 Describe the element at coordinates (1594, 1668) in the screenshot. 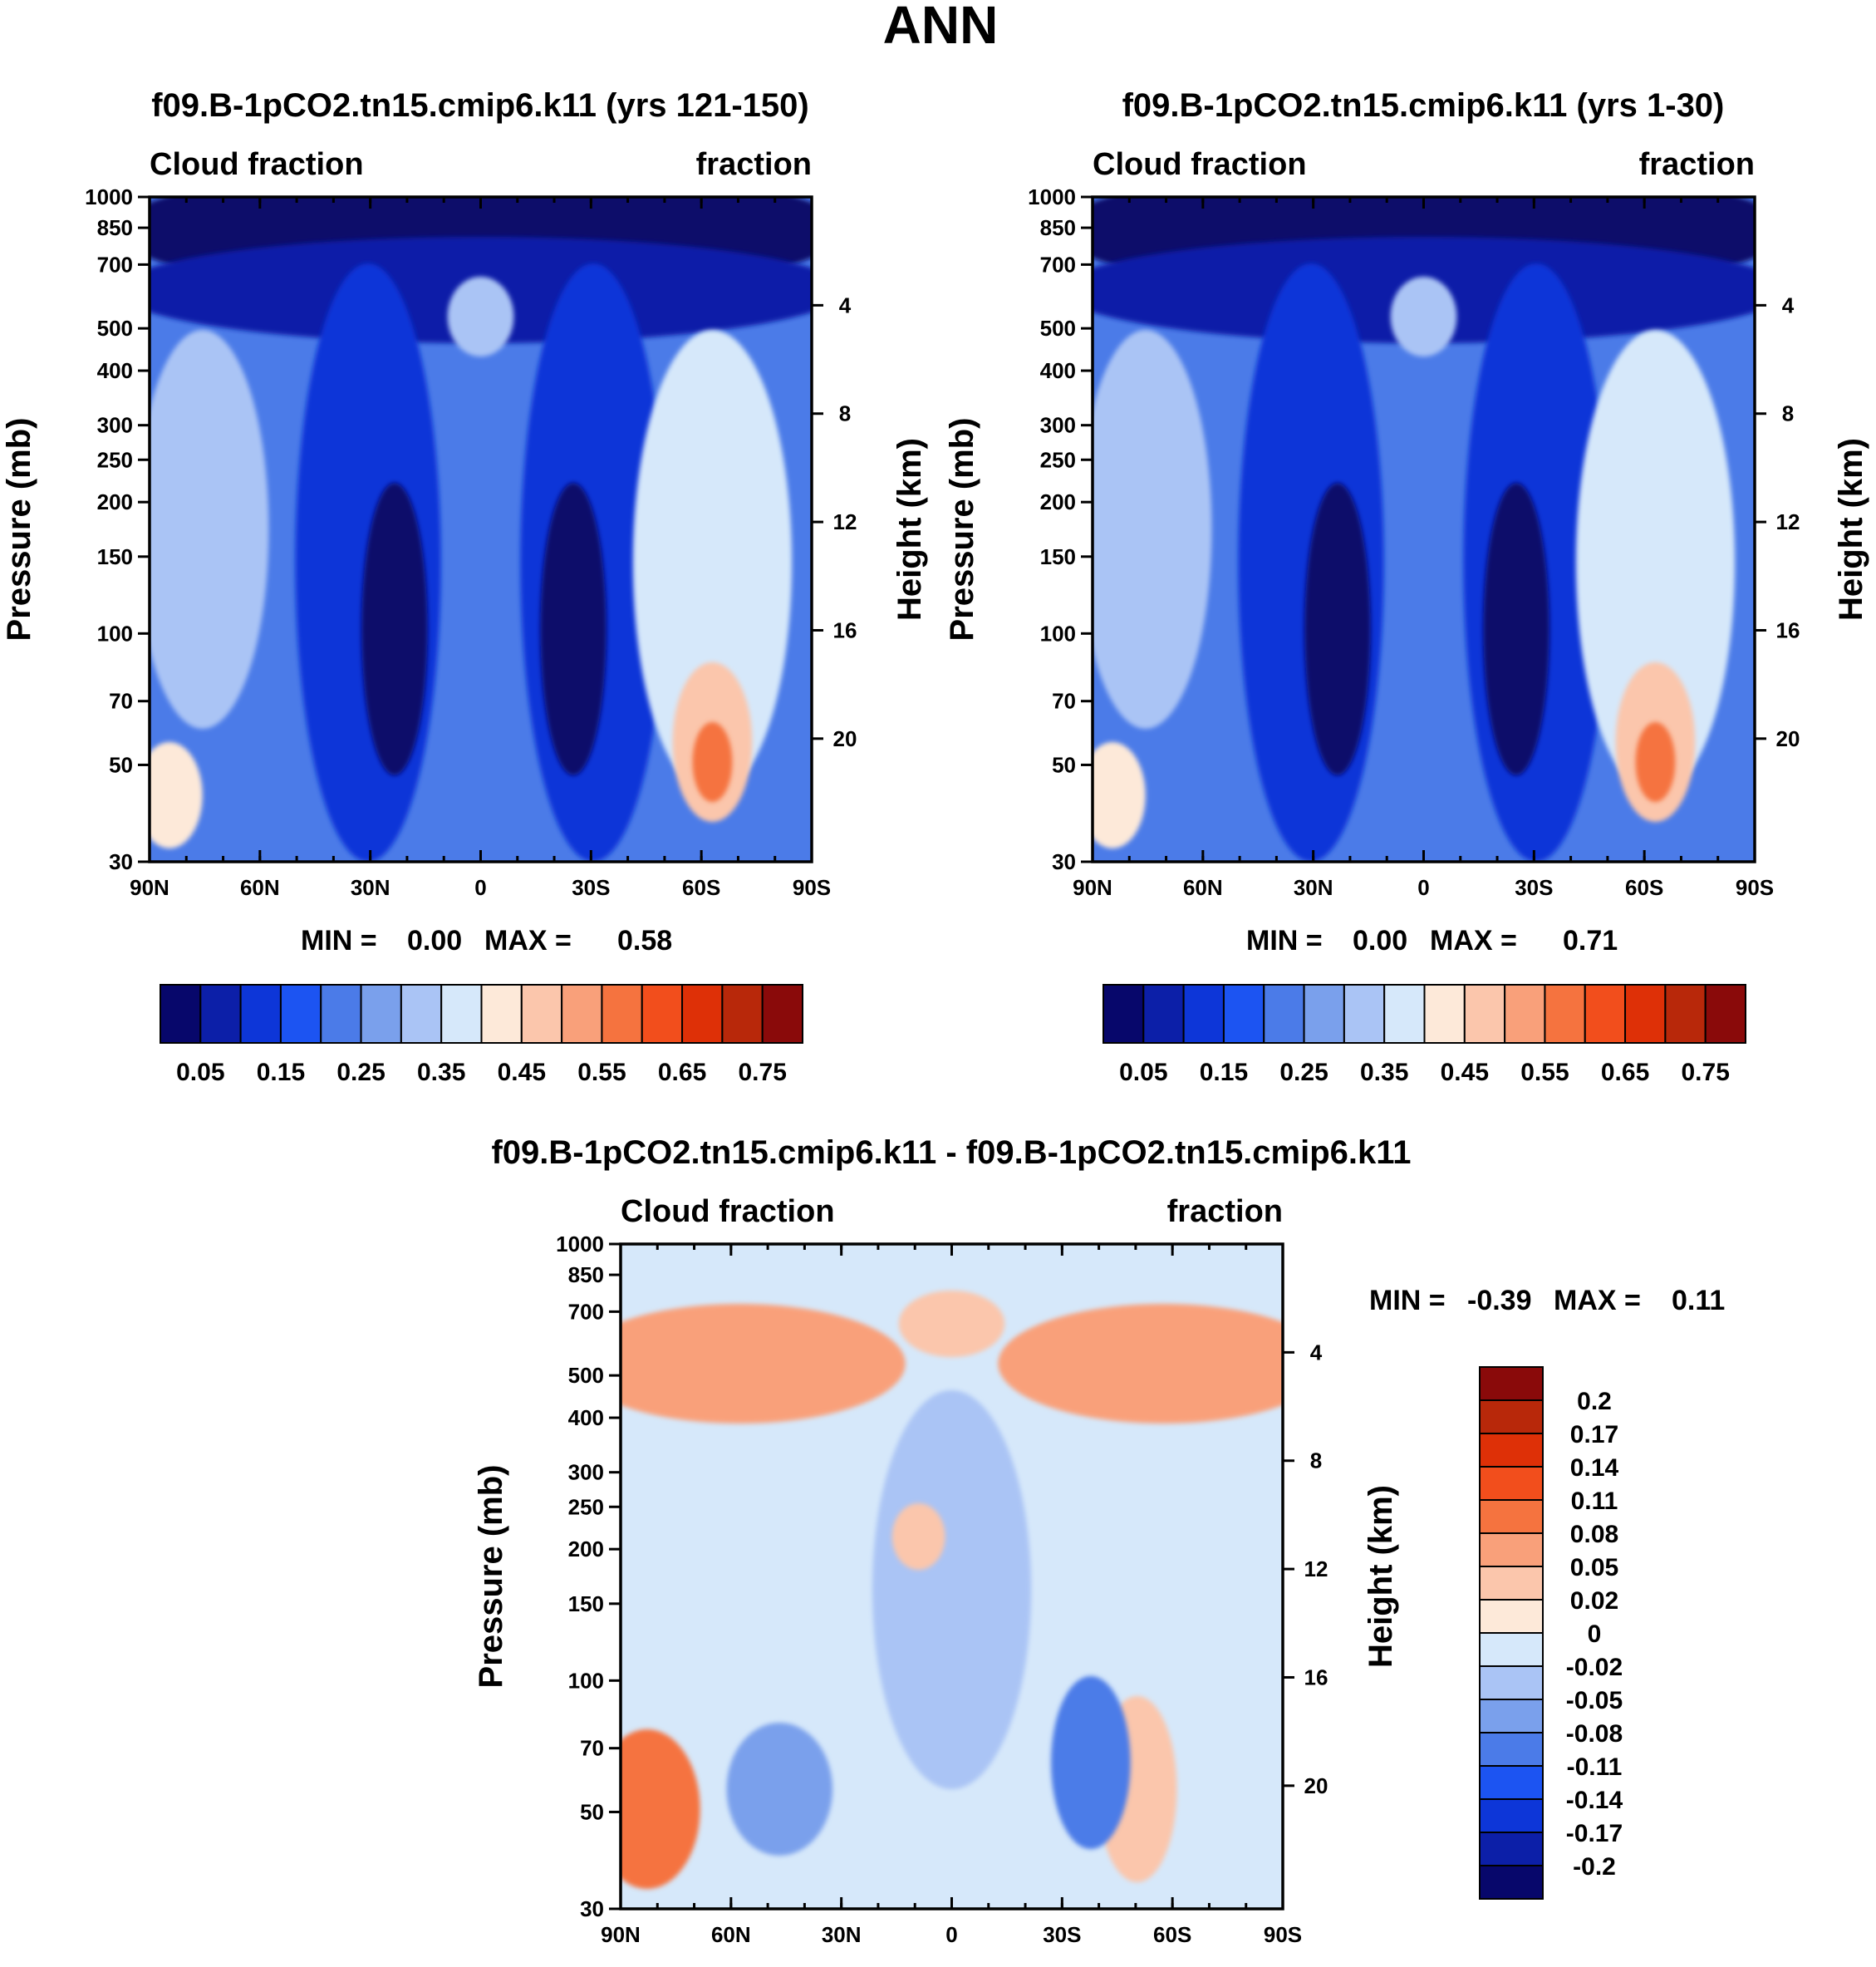

I see `colorbar-label: -0.02` at that location.